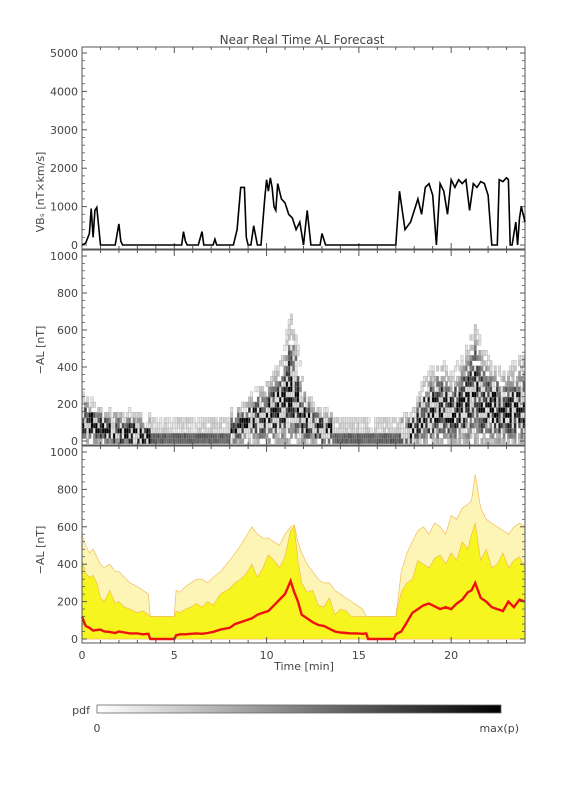 This screenshot has height=792, width=576. I want to click on pdf-ytick-label: 600, so click(67, 330).